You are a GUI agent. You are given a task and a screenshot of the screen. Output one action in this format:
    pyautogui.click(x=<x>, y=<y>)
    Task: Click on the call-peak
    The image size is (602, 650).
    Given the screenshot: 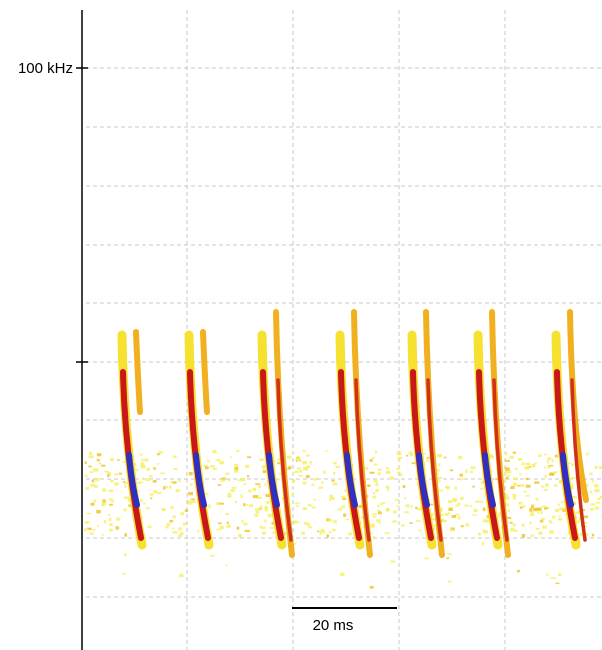 What is the action you would take?
    pyautogui.click(x=351, y=480)
    